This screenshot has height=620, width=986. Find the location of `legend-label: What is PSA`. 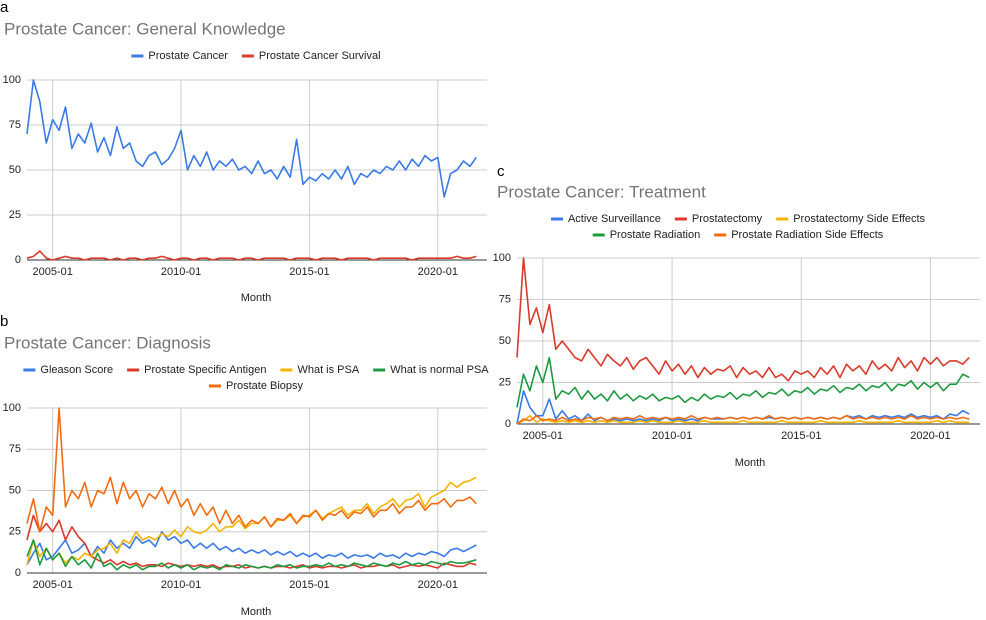

legend-label: What is PSA is located at coordinates (328, 370).